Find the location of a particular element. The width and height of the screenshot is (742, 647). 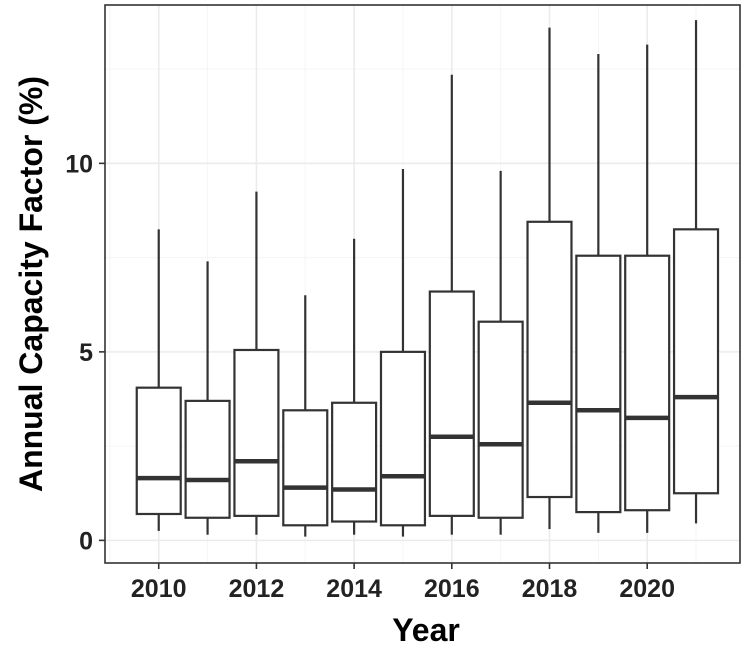

box-2014 is located at coordinates (354, 386).